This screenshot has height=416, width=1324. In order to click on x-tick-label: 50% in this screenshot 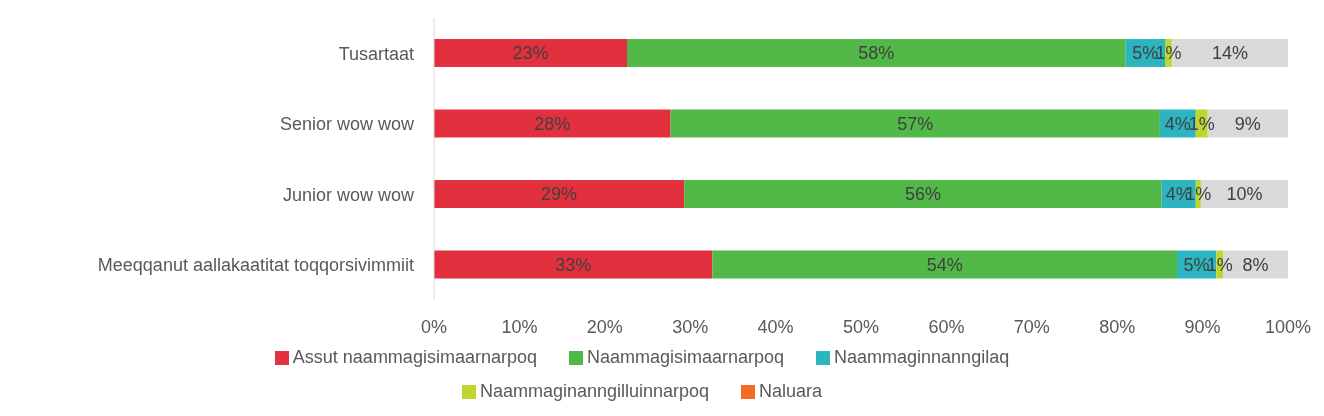, I will do `click(861, 326)`.